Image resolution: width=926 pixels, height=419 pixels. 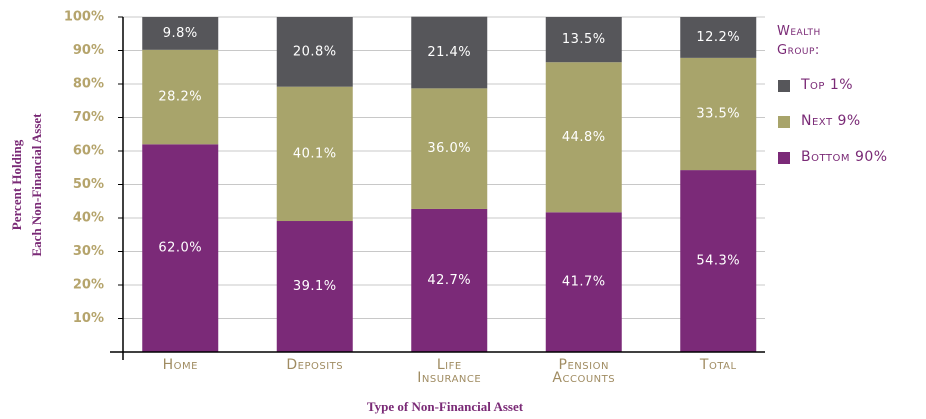 What do you see at coordinates (831, 121) in the screenshot?
I see `legend-label: Next 9%` at bounding box center [831, 121].